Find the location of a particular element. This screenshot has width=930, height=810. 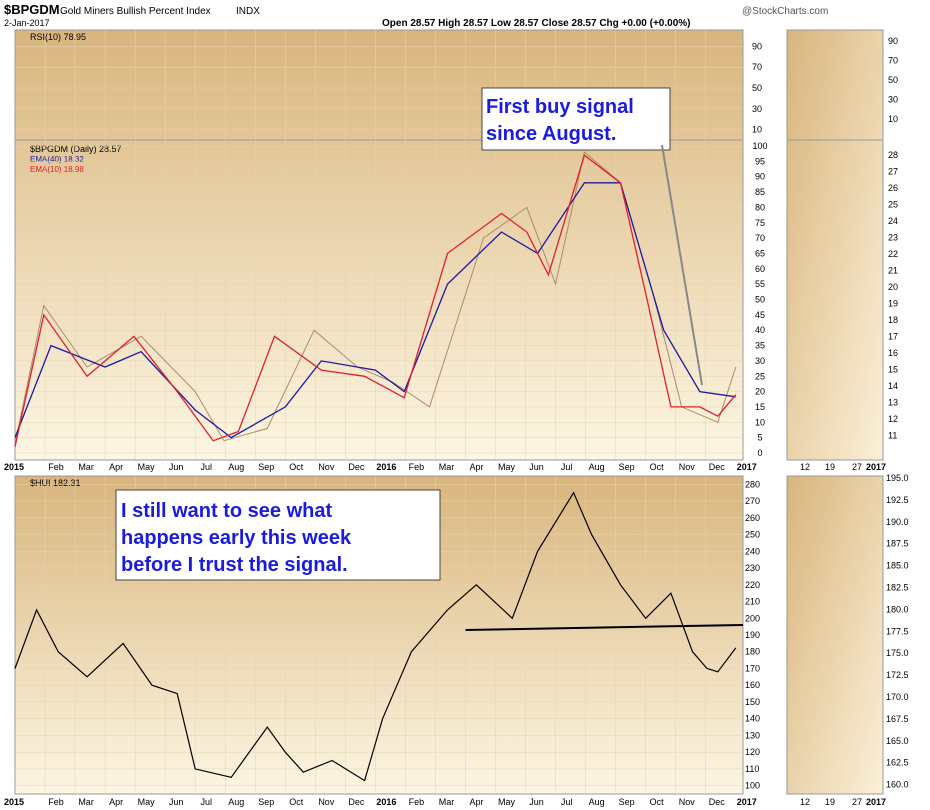

side-top-y-tick-label: 20 is located at coordinates (893, 287).